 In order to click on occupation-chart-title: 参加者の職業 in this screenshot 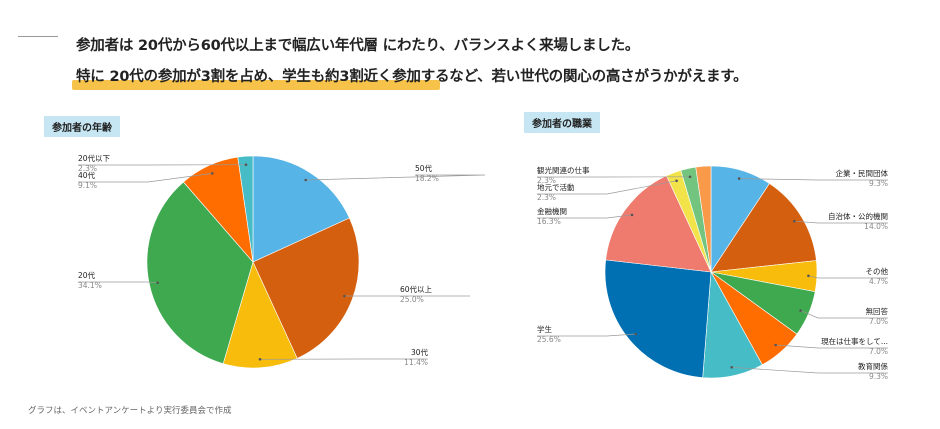, I will do `click(562, 122)`.